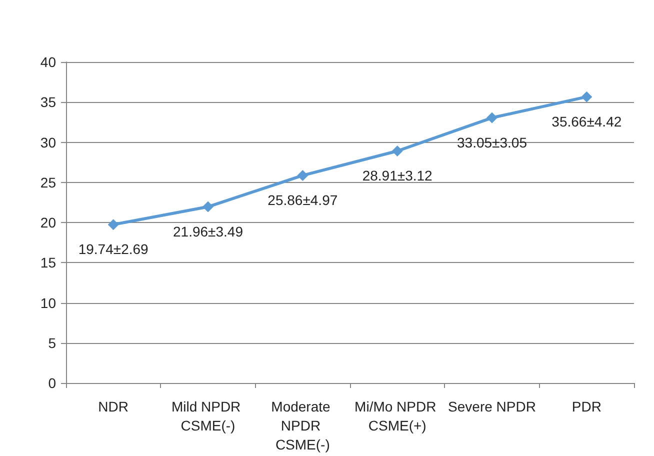 The width and height of the screenshot is (654, 456). What do you see at coordinates (492, 406) in the screenshot?
I see `x-tick-label: Severe NPDR` at bounding box center [492, 406].